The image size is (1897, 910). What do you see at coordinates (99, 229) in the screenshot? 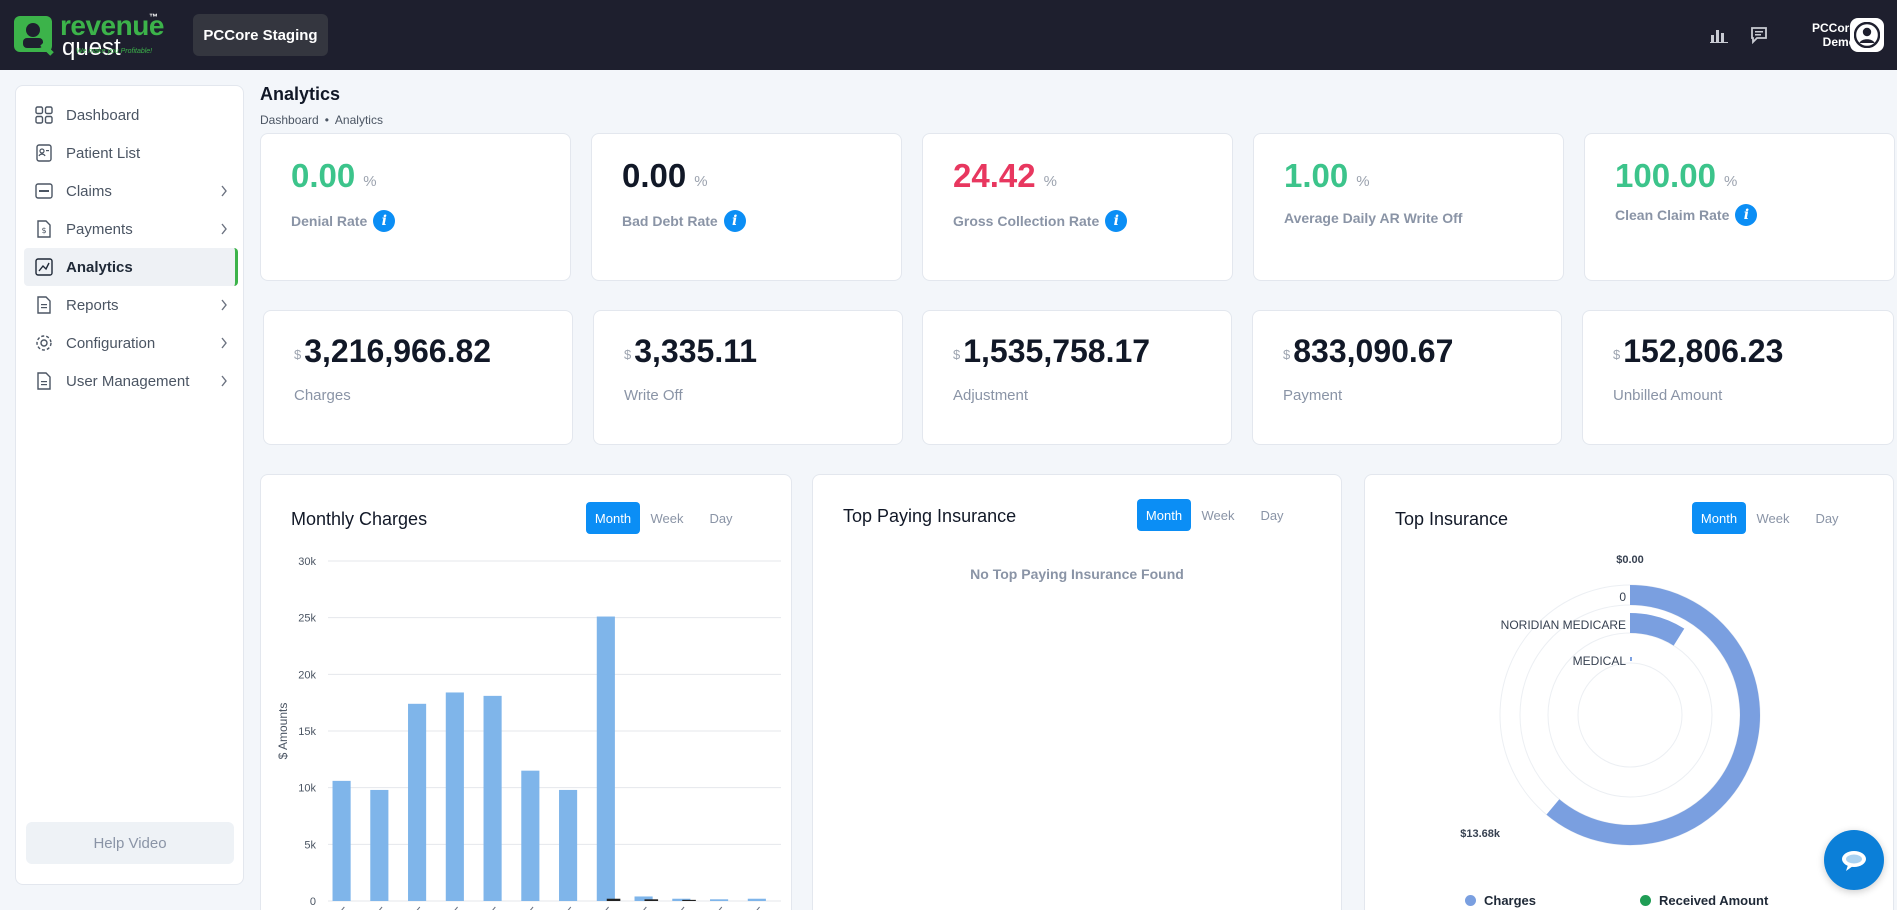
I see `sidebar-item-label: Payments` at bounding box center [99, 229].